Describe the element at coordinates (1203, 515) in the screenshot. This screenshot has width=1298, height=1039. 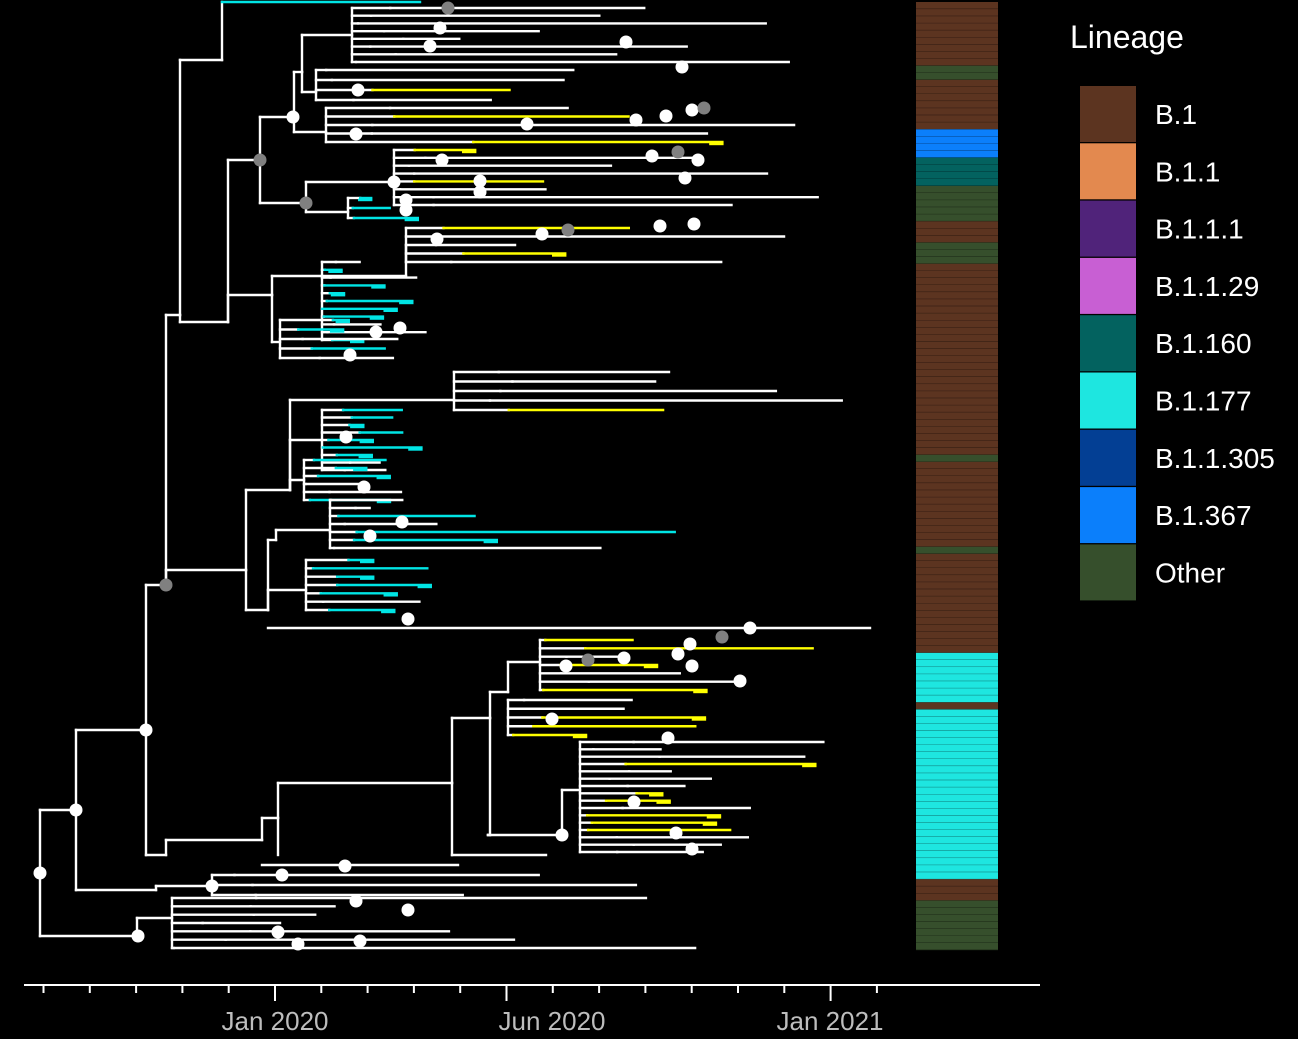
I see `legend-label: B.1.367` at that location.